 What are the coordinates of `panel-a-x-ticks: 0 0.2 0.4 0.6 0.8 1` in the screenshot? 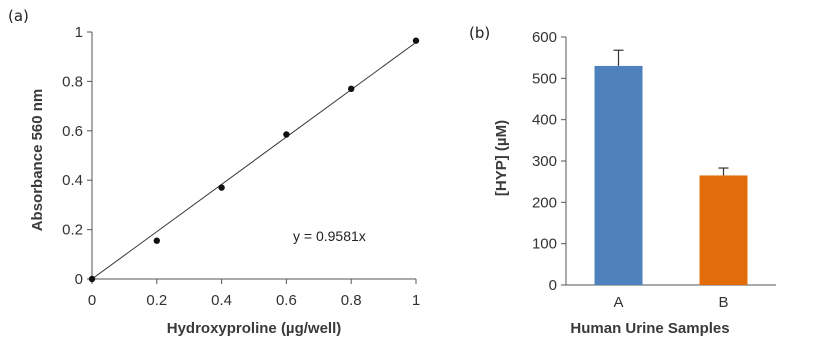 It's located at (254, 294).